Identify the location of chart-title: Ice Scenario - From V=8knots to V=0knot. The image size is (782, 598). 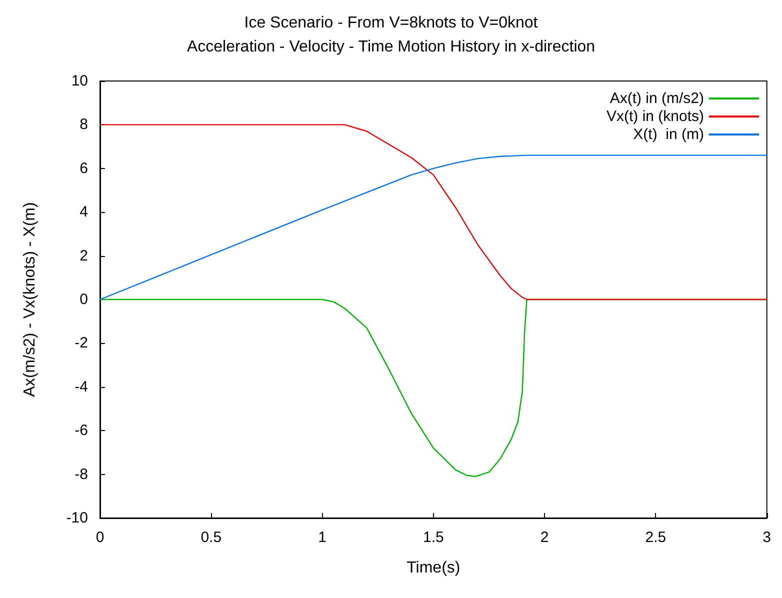
(391, 23).